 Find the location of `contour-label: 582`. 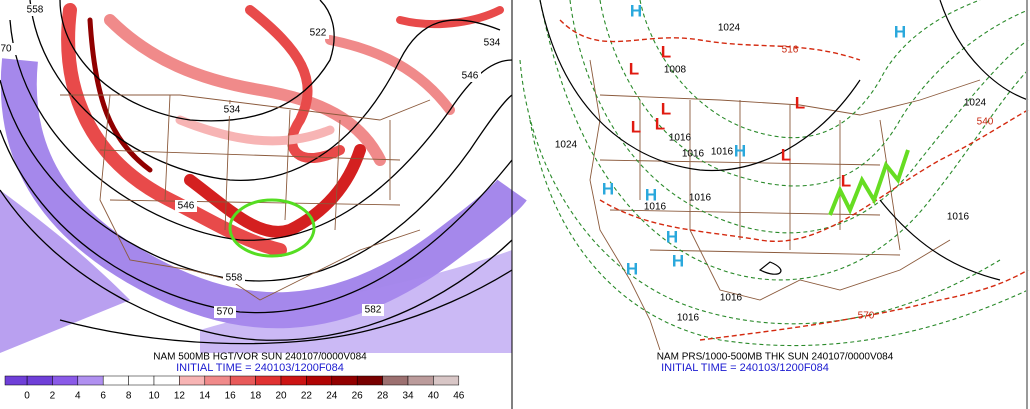

contour-label: 582 is located at coordinates (373, 310).